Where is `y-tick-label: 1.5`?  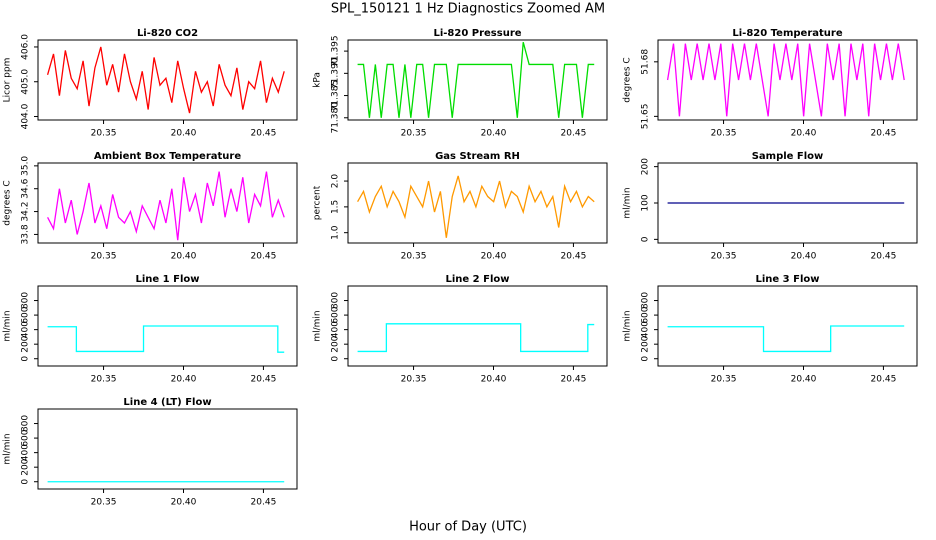 y-tick-label: 1.5 is located at coordinates (336, 207).